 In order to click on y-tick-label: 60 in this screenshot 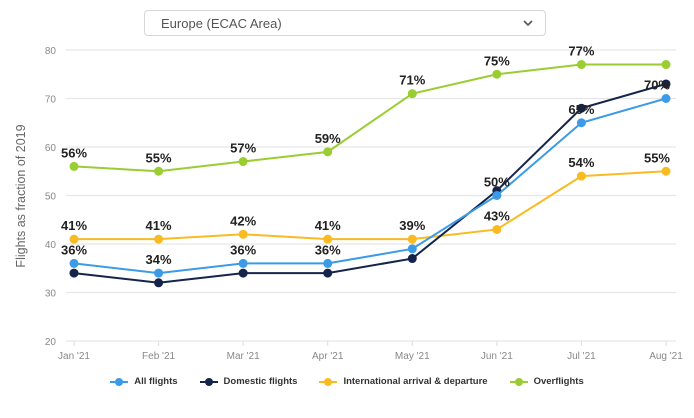, I will do `click(51, 148)`.